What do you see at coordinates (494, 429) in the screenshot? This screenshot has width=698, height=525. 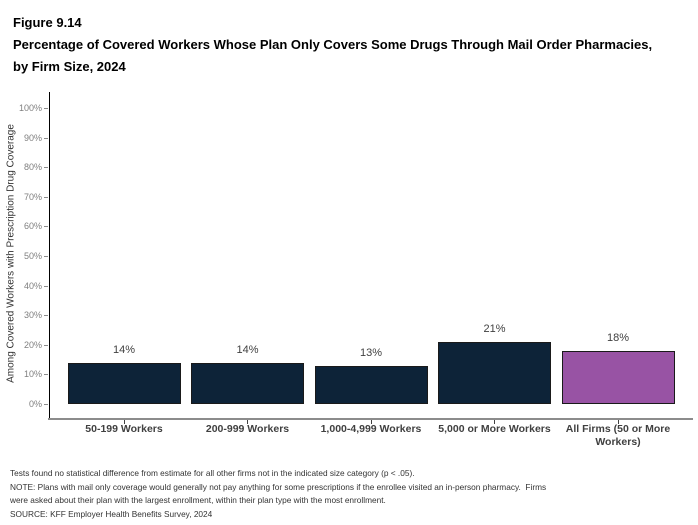 I see `x-axis-category-label: 5,000 or More Workers` at bounding box center [494, 429].